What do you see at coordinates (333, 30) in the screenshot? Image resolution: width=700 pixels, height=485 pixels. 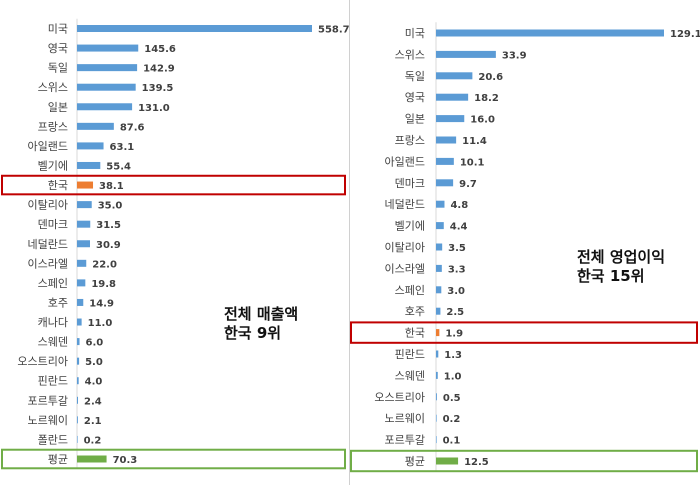 I see `revenue-value-label: 558.7` at bounding box center [333, 30].